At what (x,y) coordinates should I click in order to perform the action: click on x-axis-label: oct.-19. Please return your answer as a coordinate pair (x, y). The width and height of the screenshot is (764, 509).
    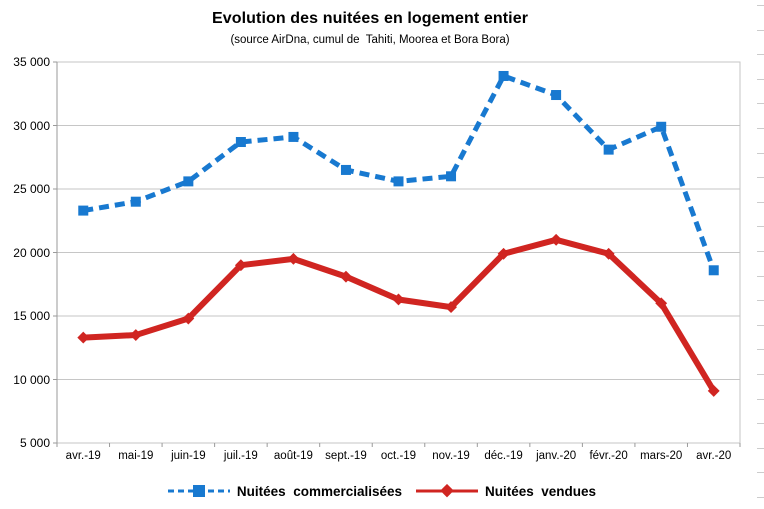
    Looking at the image, I should click on (398, 456).